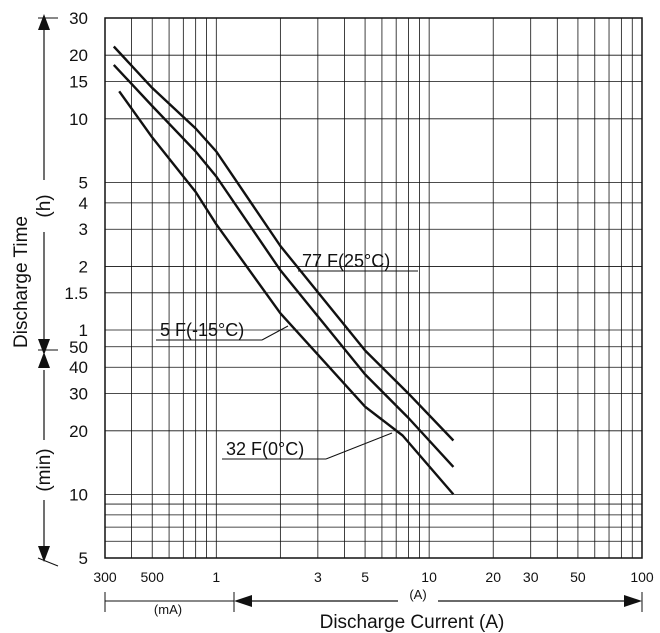  I want to click on arrow-left-icon, so click(243, 601).